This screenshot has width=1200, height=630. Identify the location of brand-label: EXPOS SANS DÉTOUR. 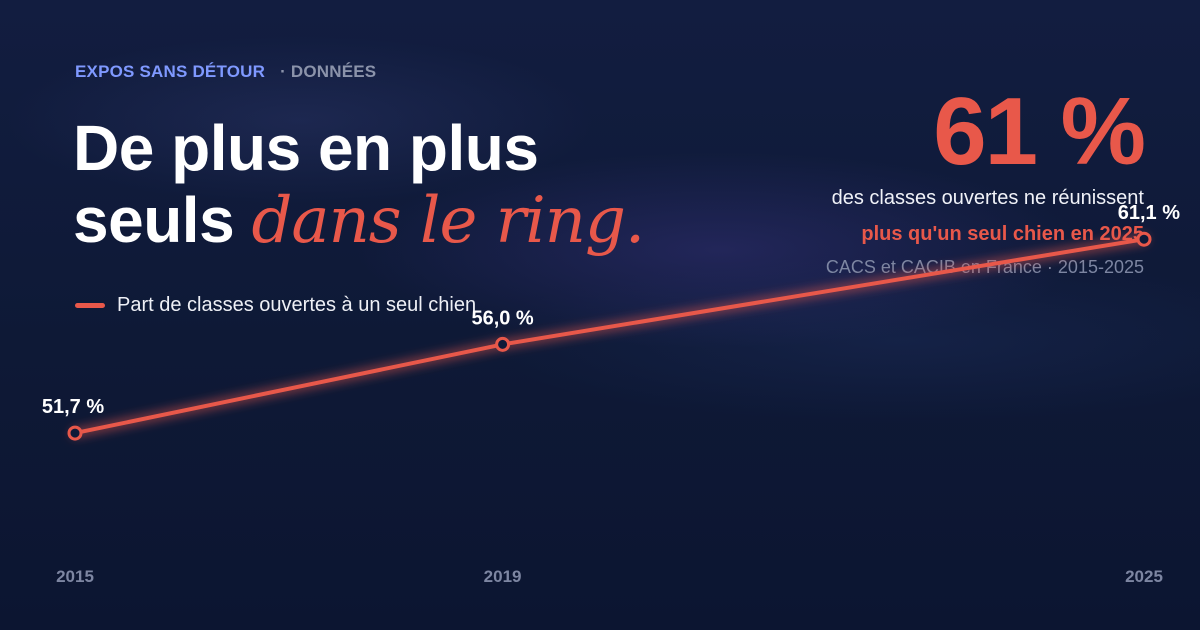
(170, 71).